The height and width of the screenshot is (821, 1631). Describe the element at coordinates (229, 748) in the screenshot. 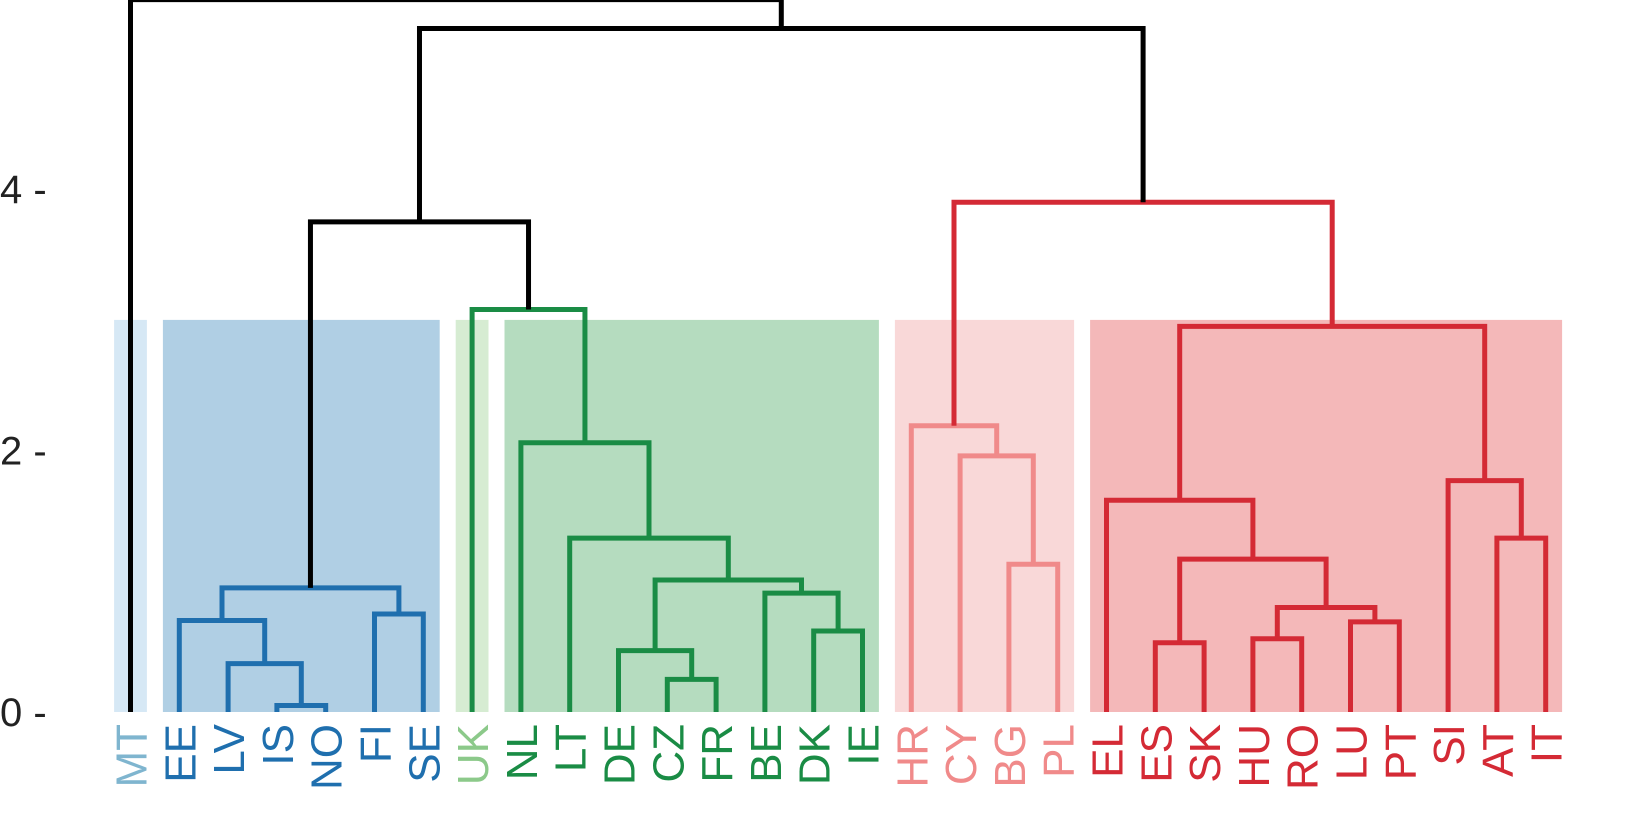

I see `leaf-label-lv: LV` at that location.